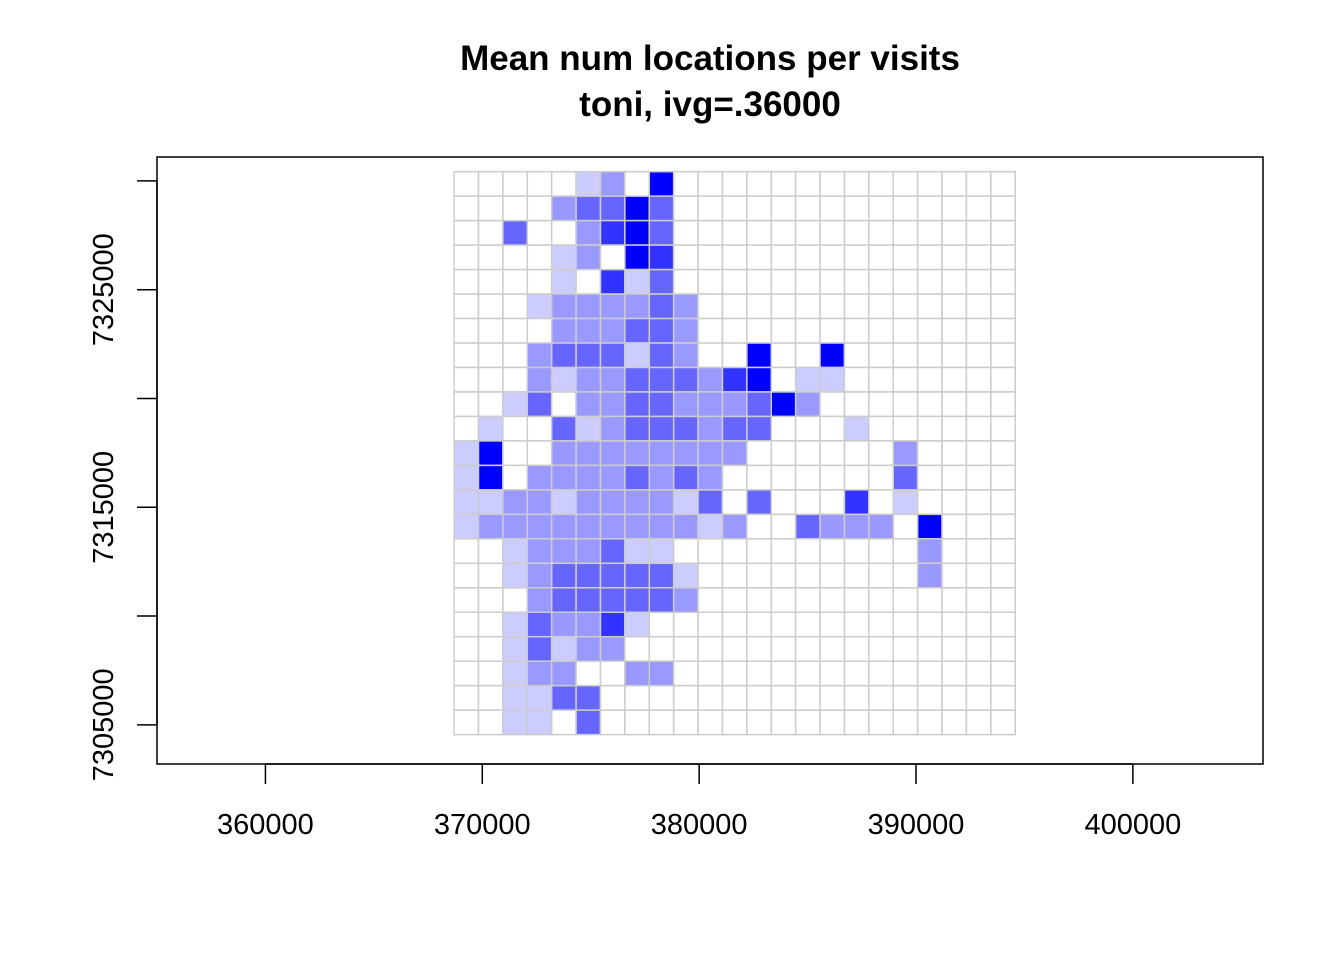 The image size is (1344, 960). Describe the element at coordinates (482, 825) in the screenshot. I see `x-tick-label: 370000` at that location.